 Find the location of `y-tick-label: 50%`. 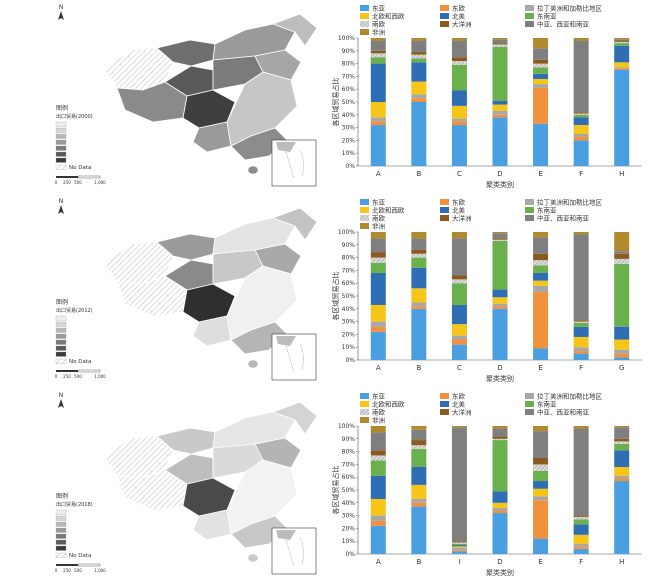

y-tick-label: 50% is located at coordinates (349, 296).